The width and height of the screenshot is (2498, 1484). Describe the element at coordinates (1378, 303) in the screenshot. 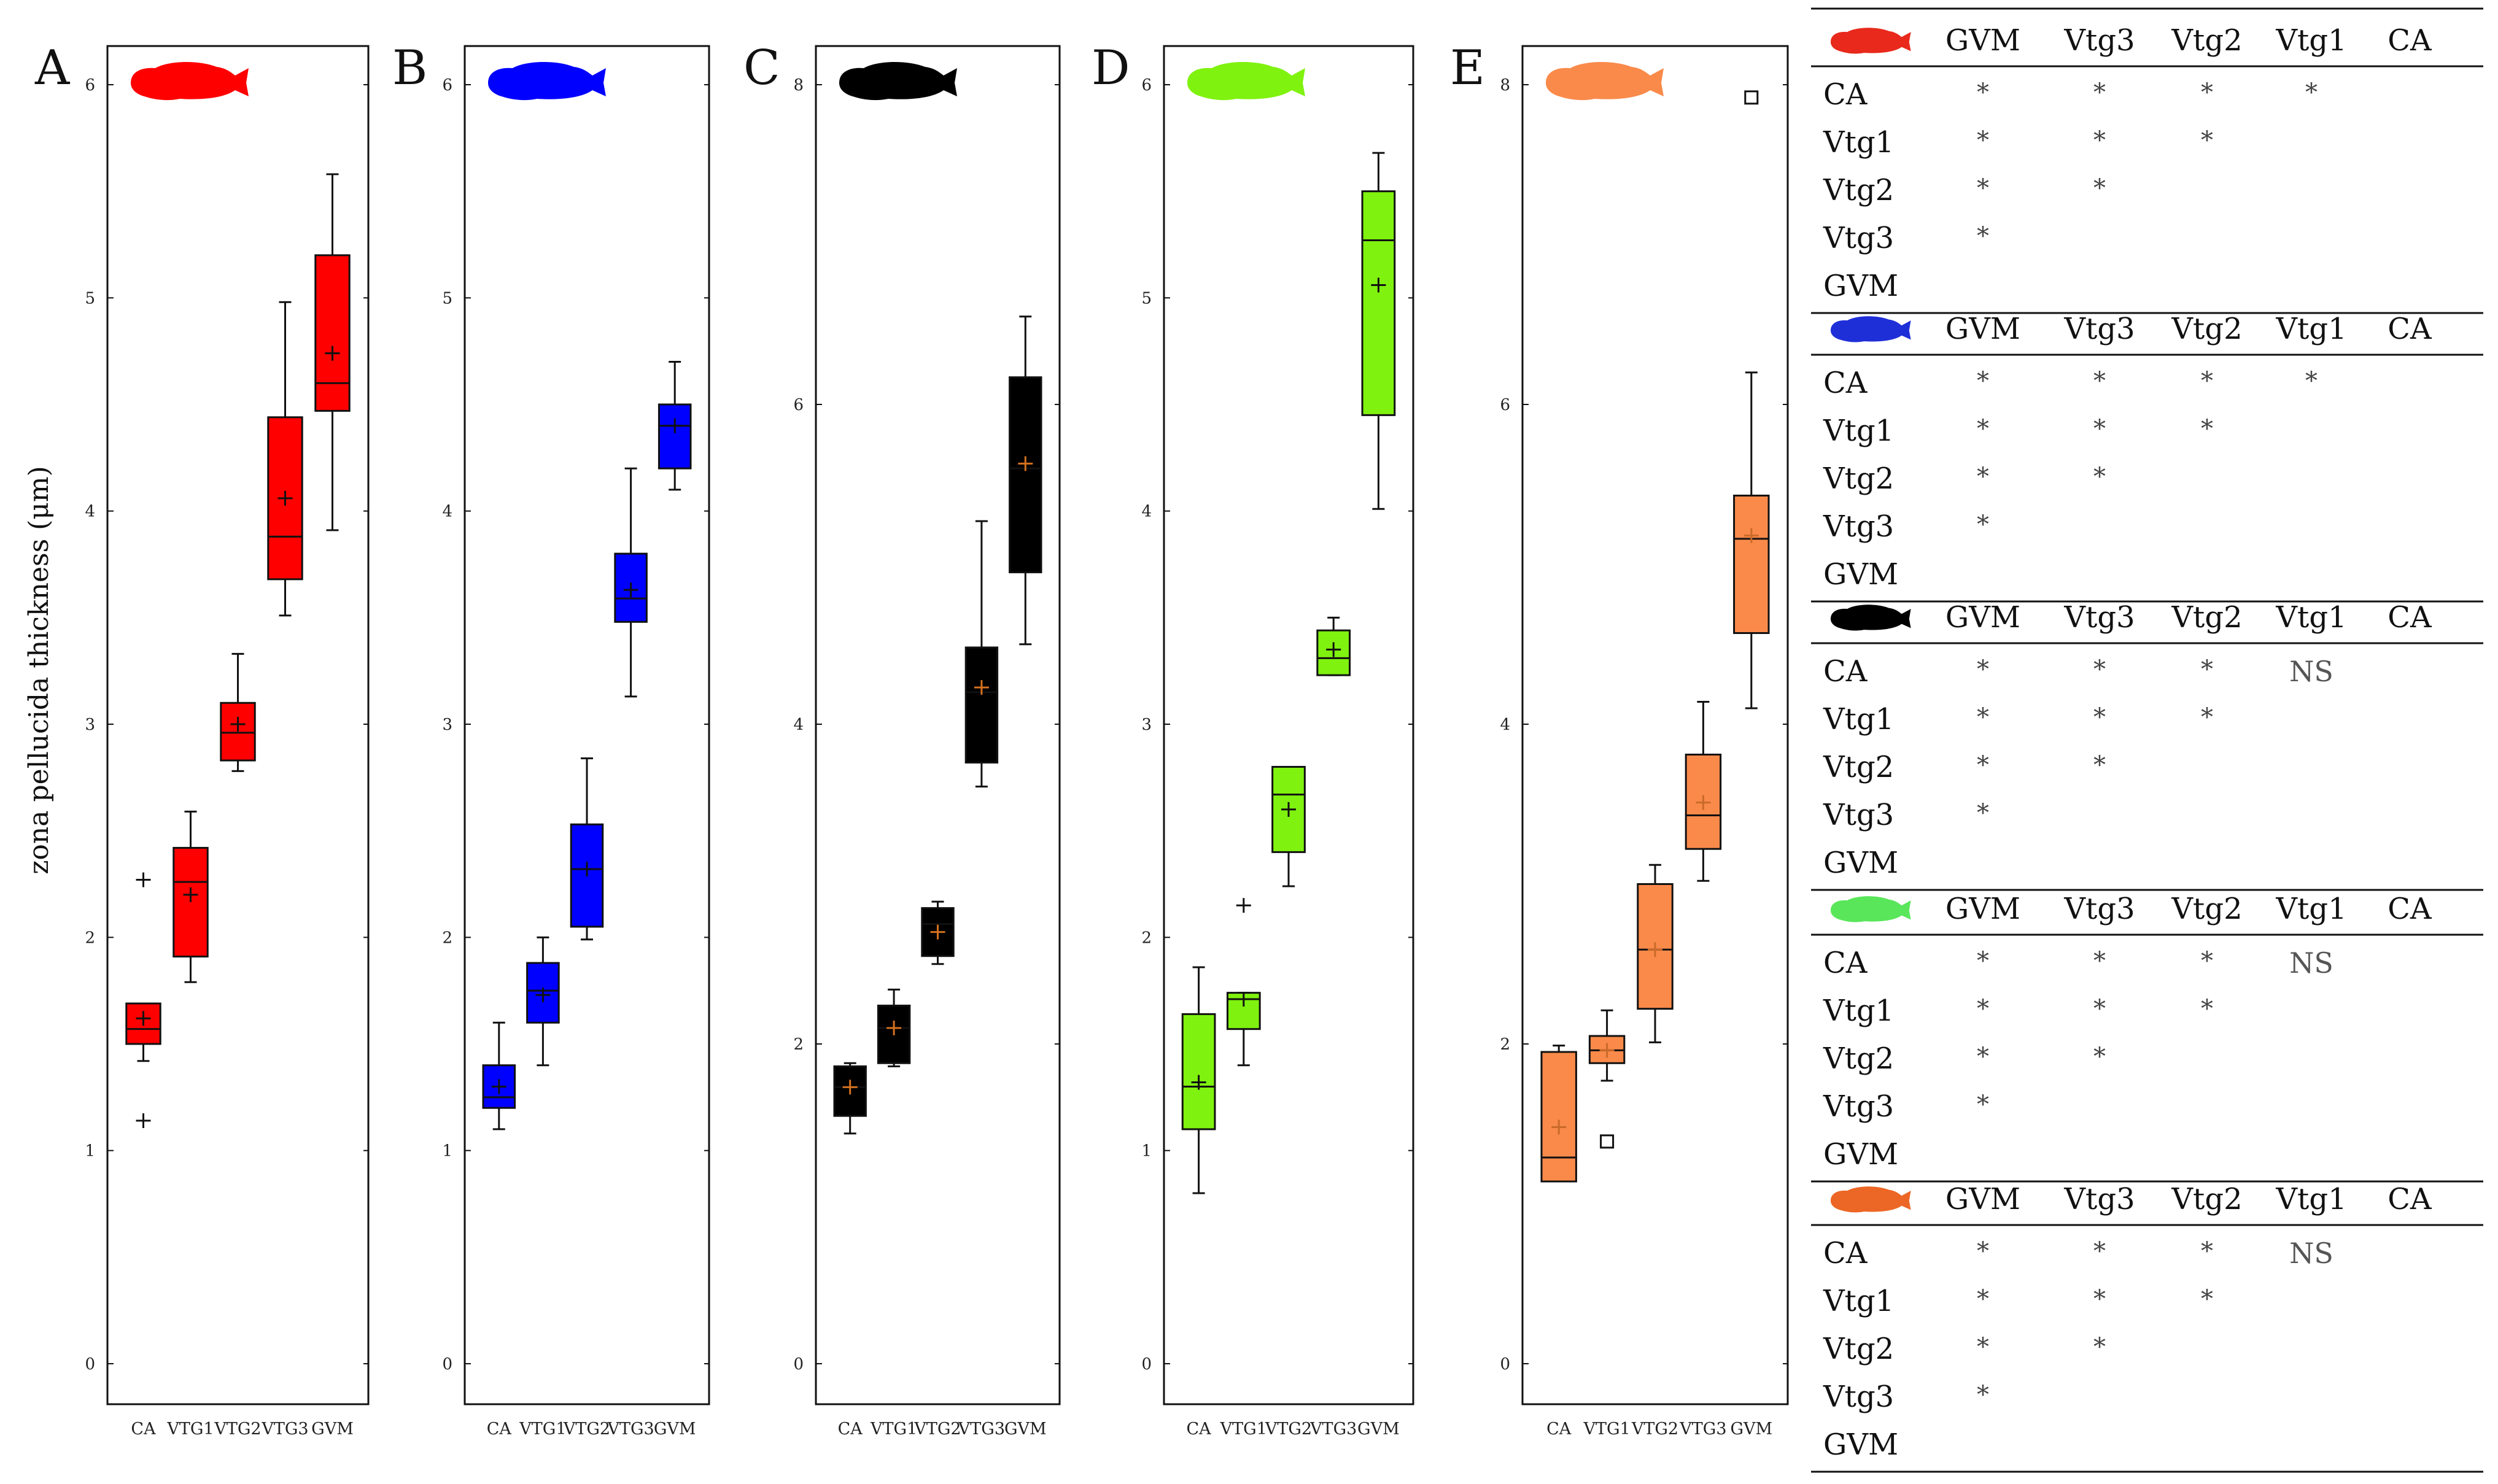

I see `iqr-box` at that location.